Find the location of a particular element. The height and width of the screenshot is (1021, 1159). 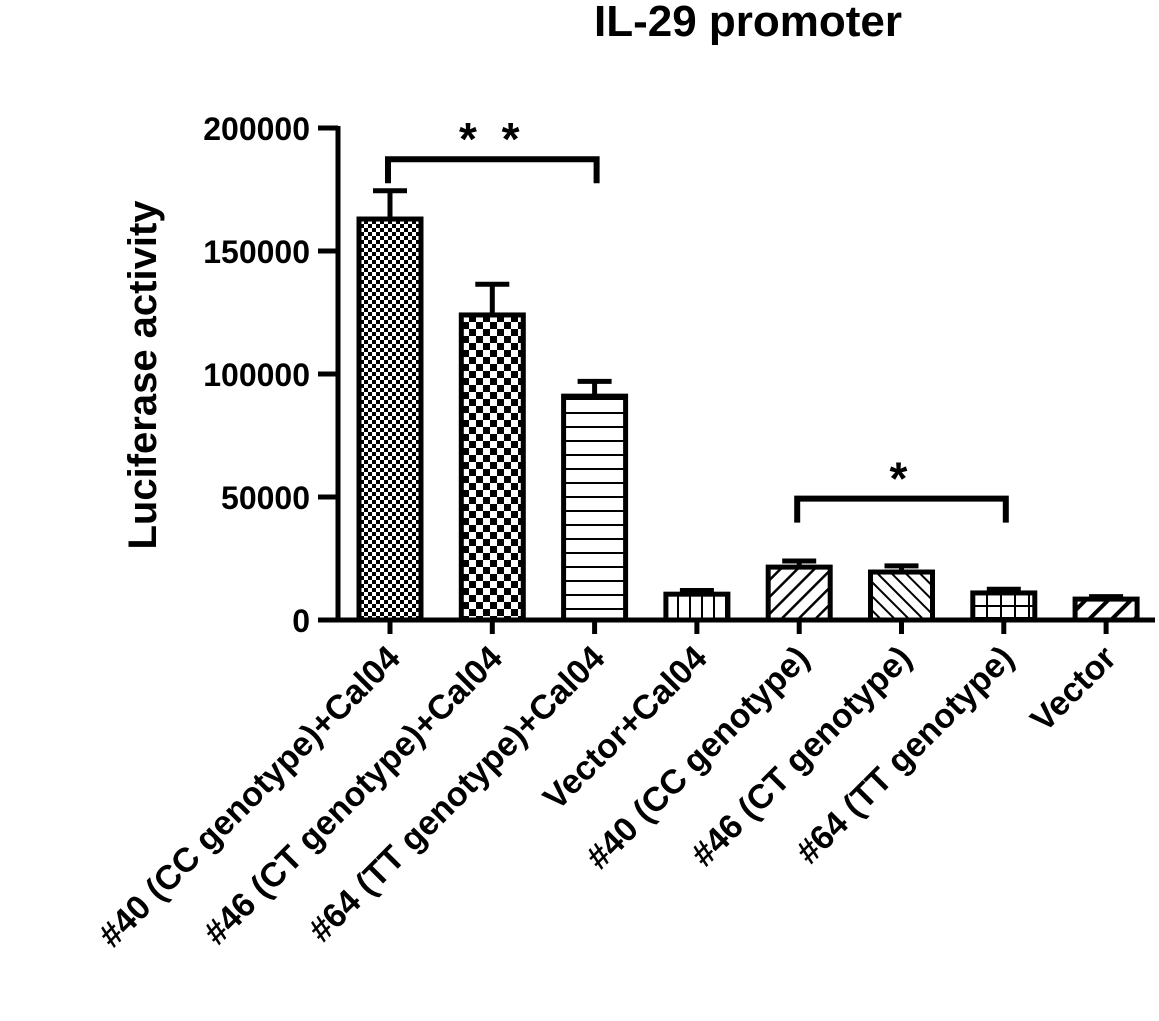

y-tick-label: 0 is located at coordinates (301, 621).